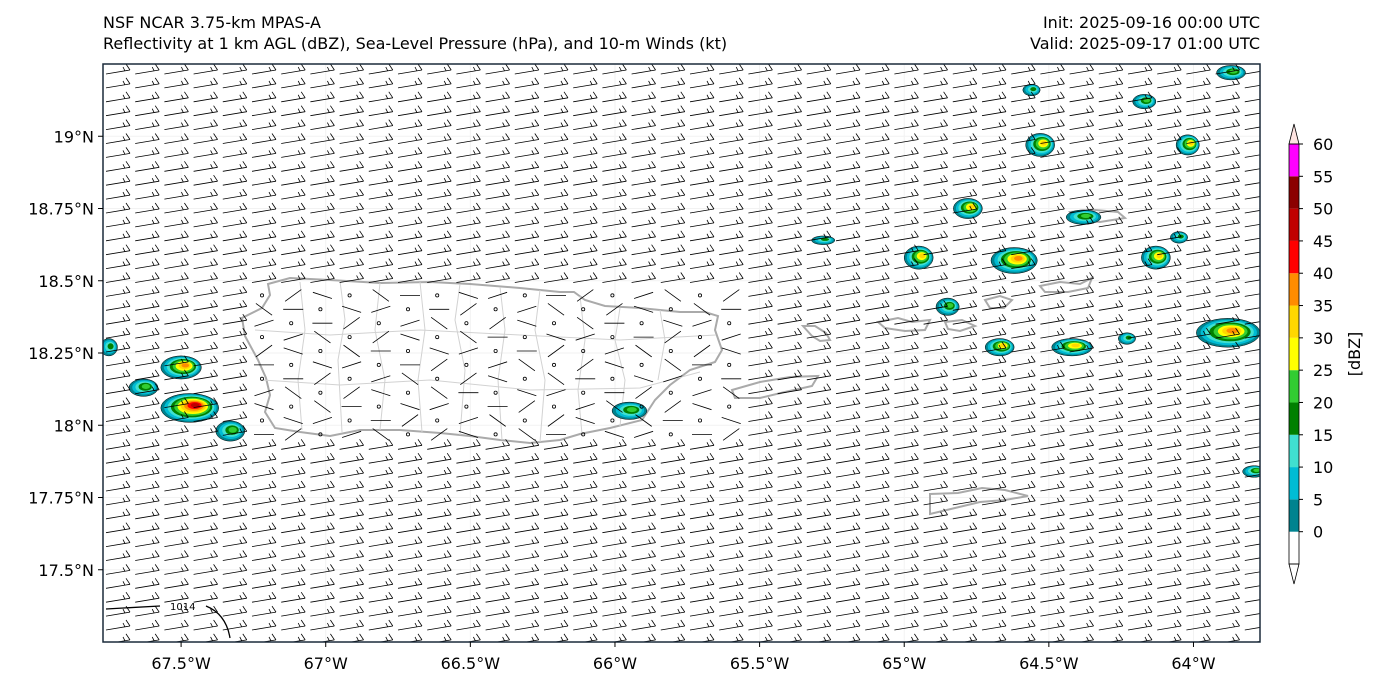  I want to click on municipal-boundaries, so click(485, 361).